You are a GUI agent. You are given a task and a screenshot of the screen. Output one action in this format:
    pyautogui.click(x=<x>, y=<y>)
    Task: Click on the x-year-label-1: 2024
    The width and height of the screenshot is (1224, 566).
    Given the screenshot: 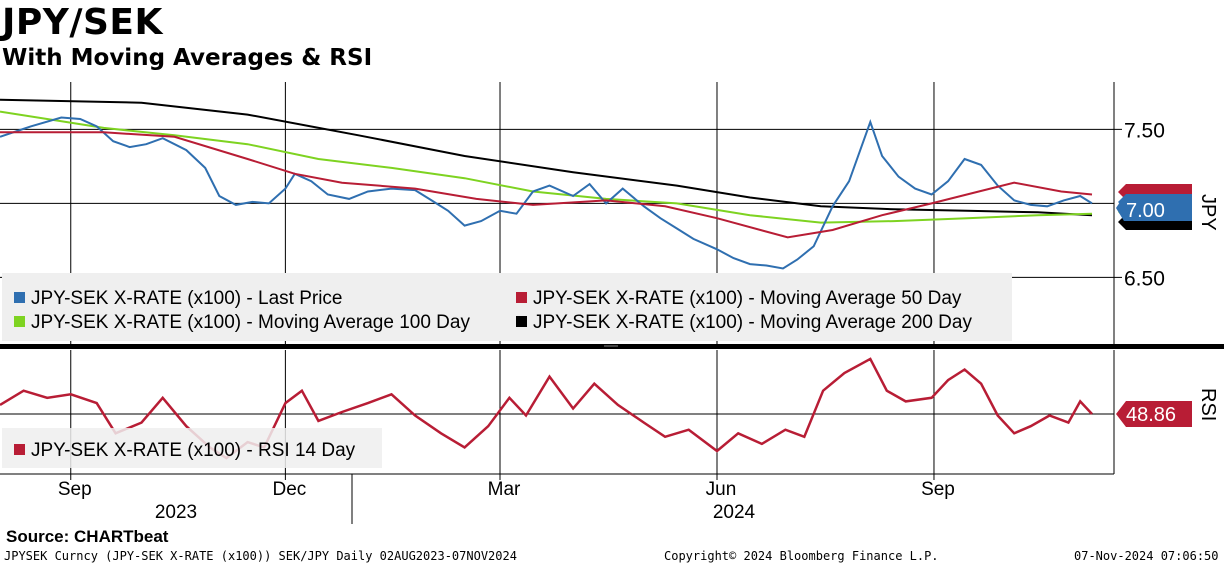 What is the action you would take?
    pyautogui.click(x=734, y=512)
    